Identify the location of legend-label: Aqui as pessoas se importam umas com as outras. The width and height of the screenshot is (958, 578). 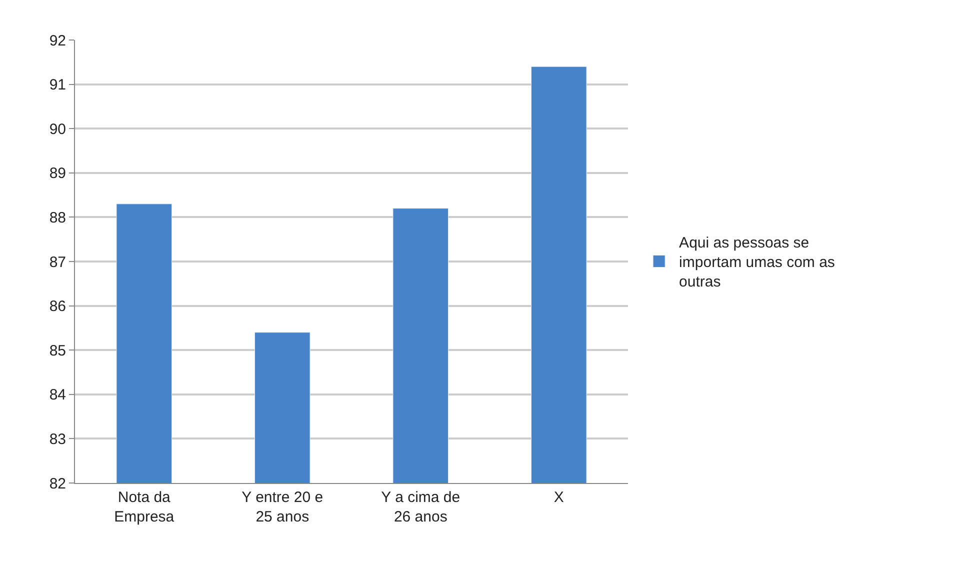
(757, 262).